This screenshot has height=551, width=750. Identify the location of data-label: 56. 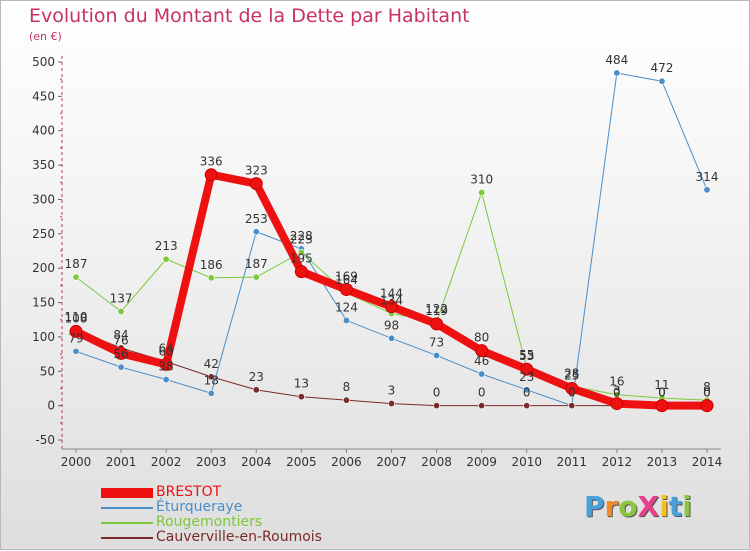
(120, 354).